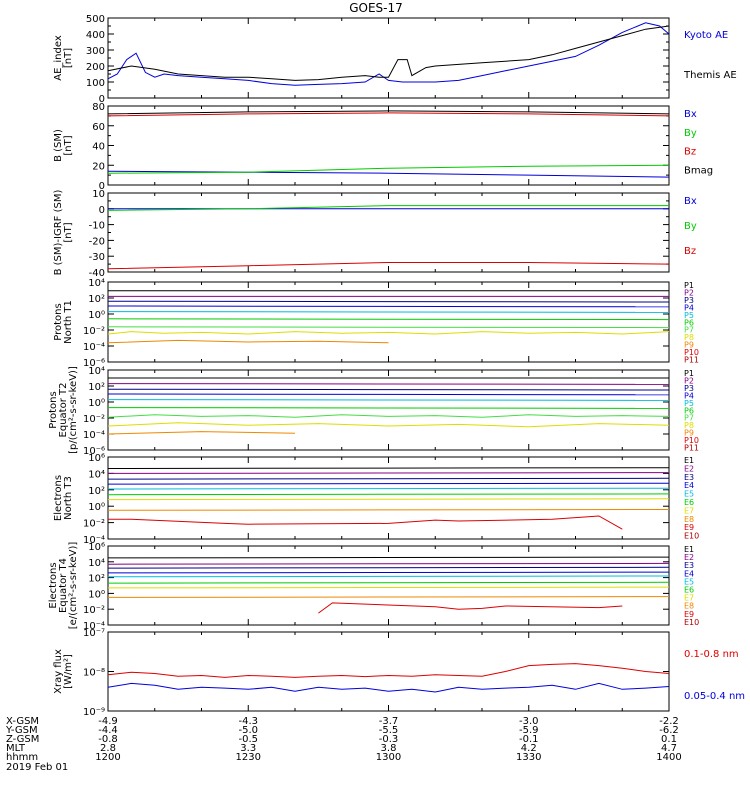  Describe the element at coordinates (691, 360) in the screenshot. I see `legend-label: P11` at that location.